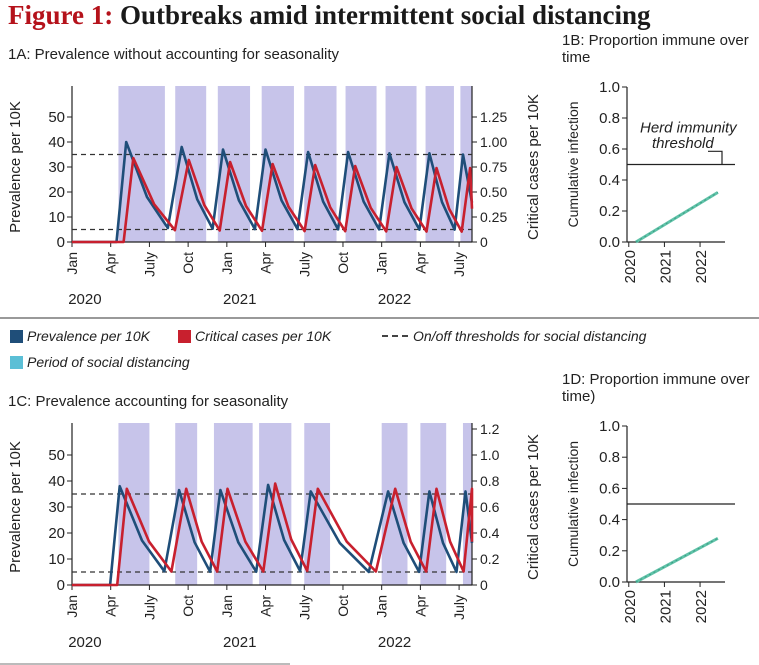 This screenshot has width=759, height=665. I want to click on panel-1b-title: 1B: Proportion immune over time, so click(655, 49).